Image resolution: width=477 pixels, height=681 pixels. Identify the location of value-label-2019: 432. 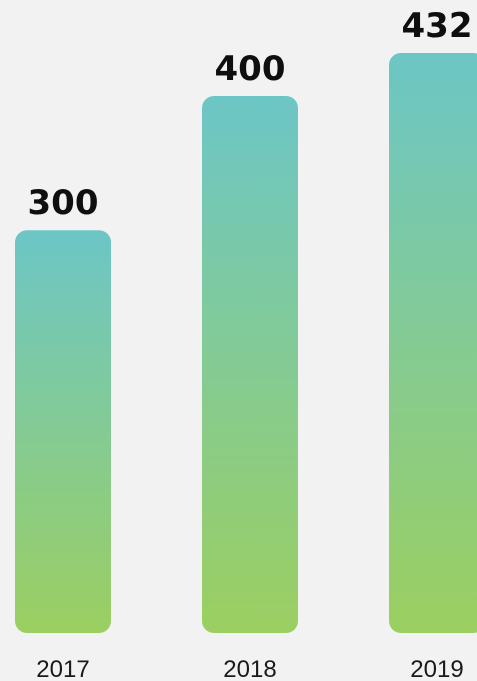
(437, 26).